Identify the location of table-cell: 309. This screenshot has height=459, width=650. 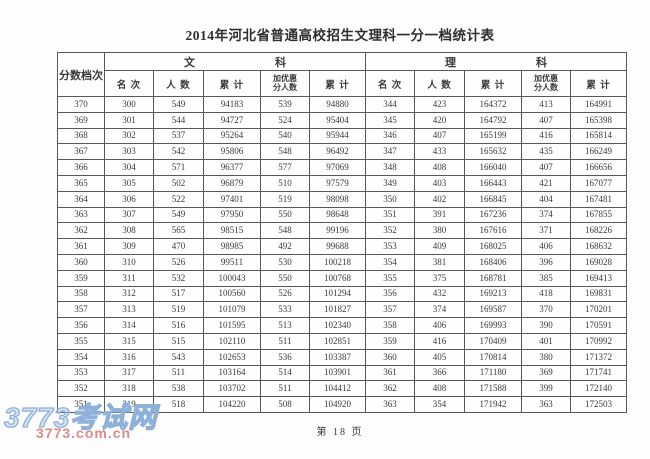
(129, 246).